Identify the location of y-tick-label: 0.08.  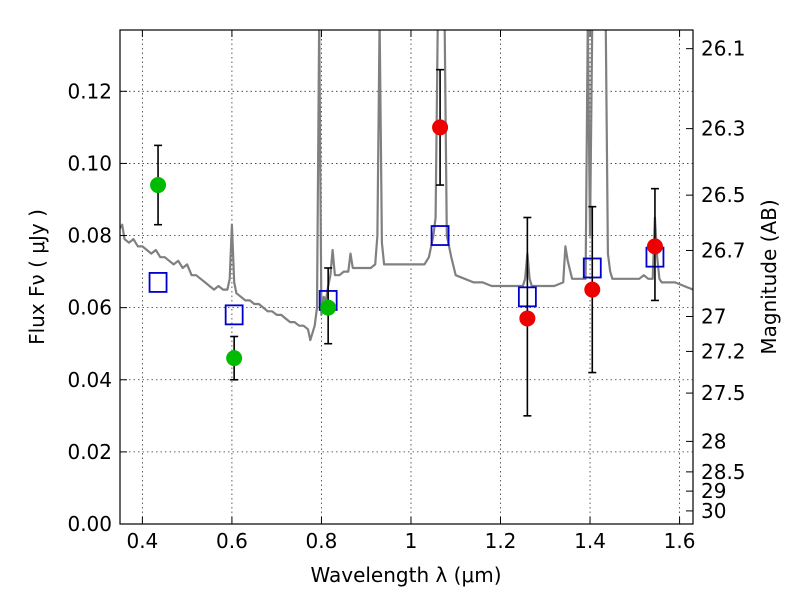
(89, 236).